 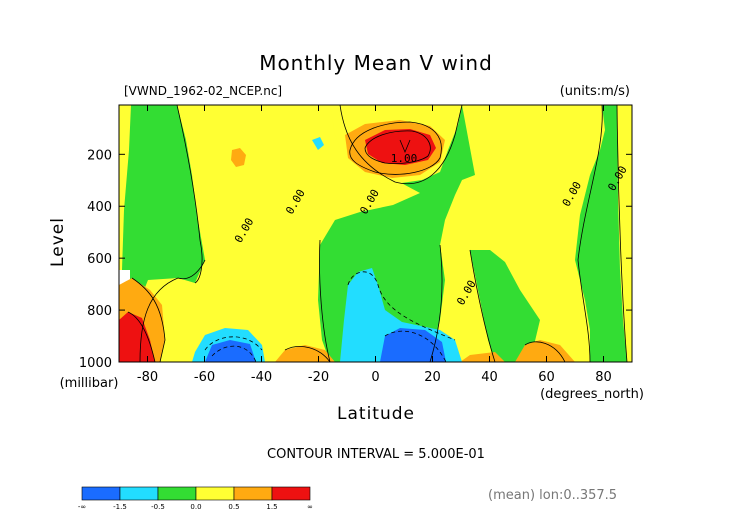 I want to click on contour-label: 1.00, so click(x=404, y=158).